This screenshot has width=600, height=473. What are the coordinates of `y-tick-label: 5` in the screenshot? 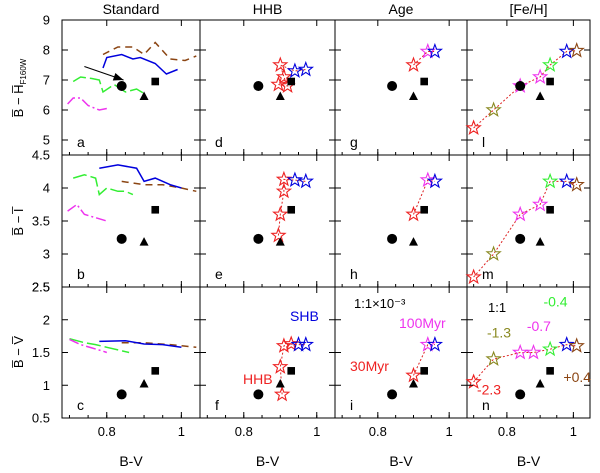 It's located at (46, 140).